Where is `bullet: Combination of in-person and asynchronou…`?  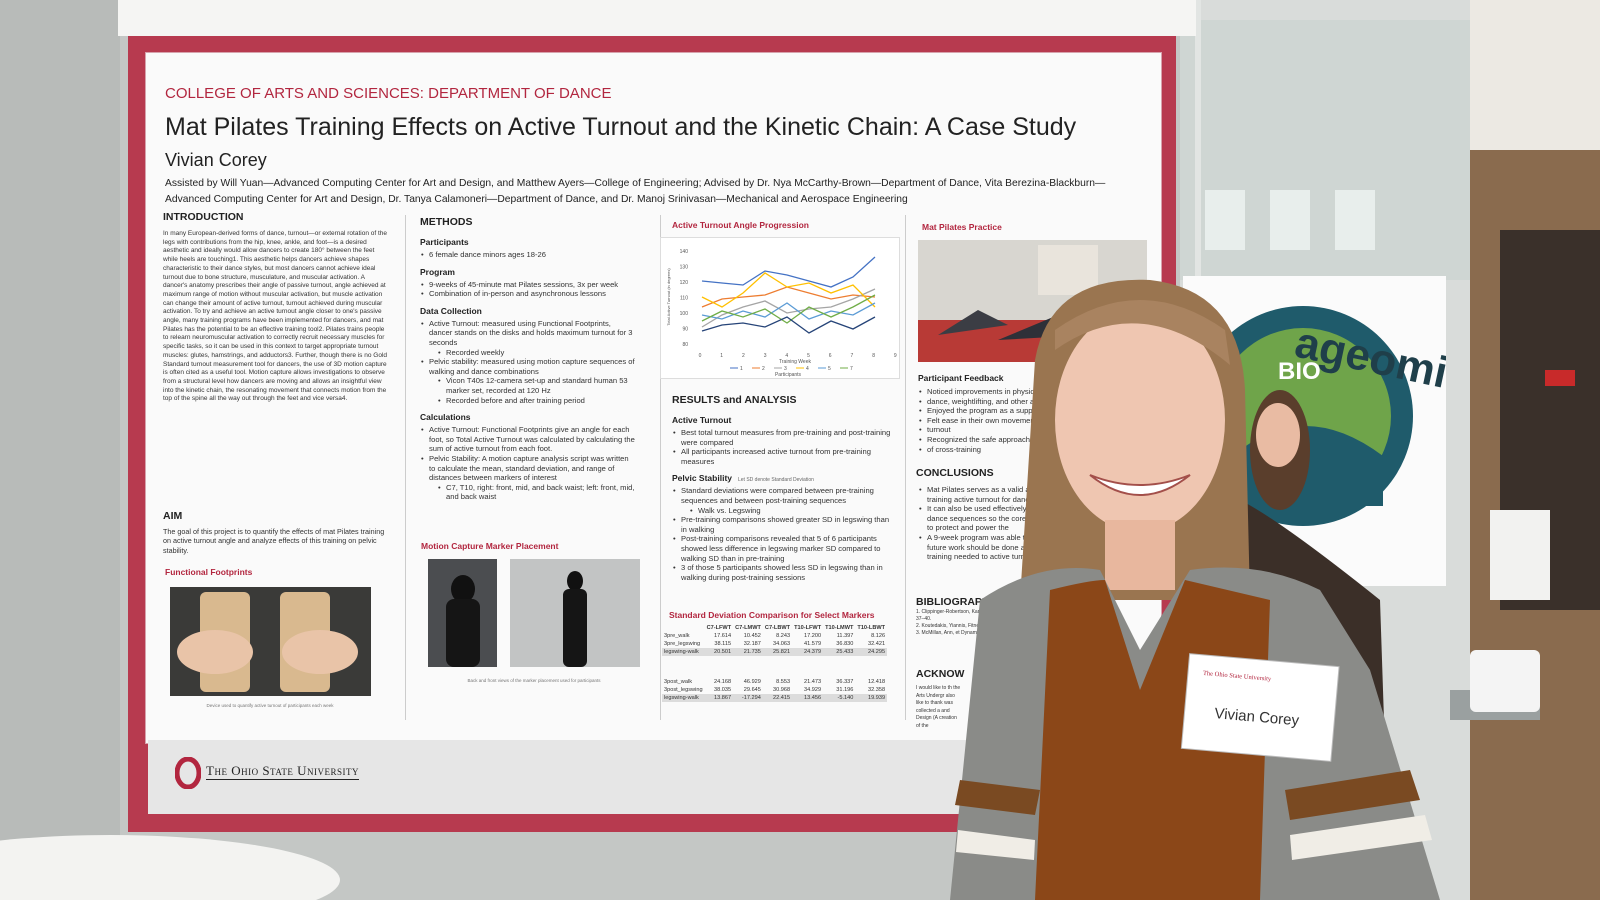
bullet: Combination of in-person and asynchronou… is located at coordinates (527, 294).